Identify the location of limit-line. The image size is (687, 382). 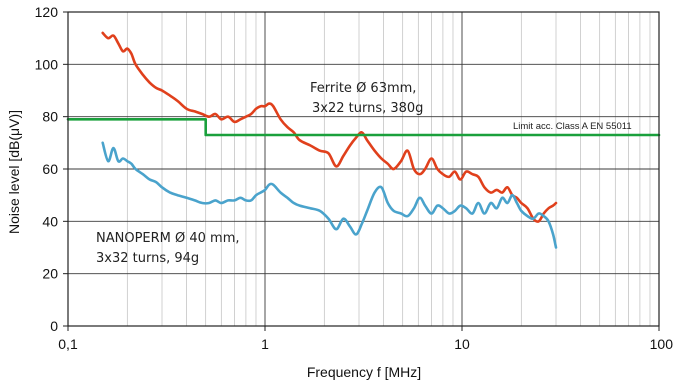
(363, 127).